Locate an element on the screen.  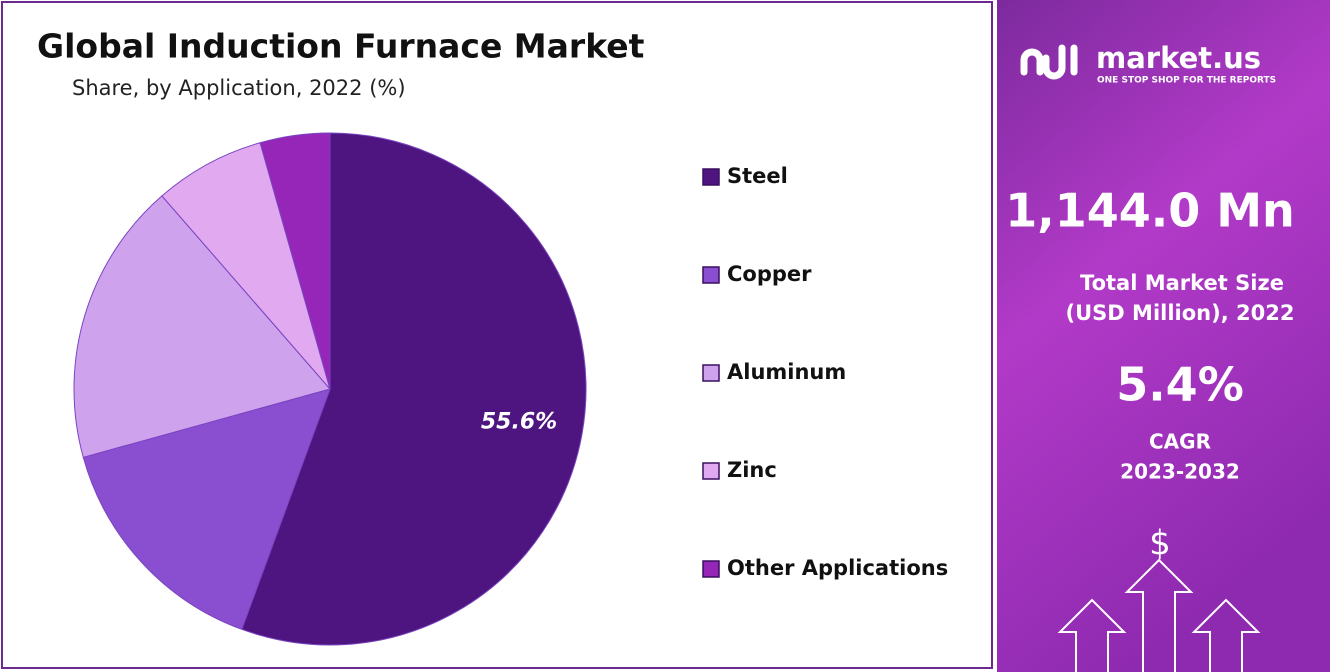
brand: market.us is located at coordinates (1178, 58).